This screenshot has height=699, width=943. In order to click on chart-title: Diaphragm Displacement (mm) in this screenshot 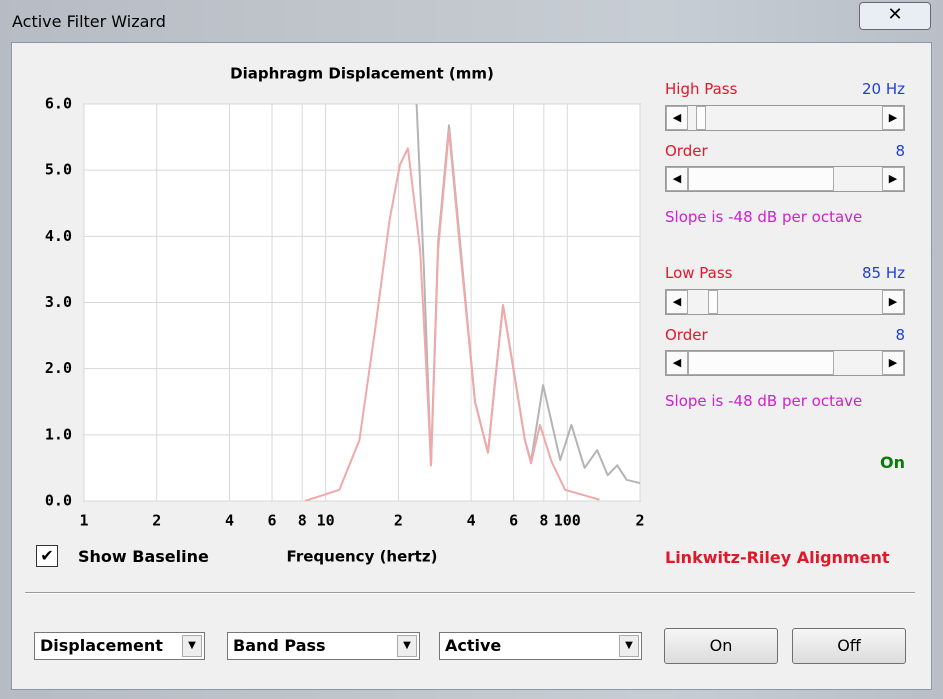, I will do `click(362, 74)`.